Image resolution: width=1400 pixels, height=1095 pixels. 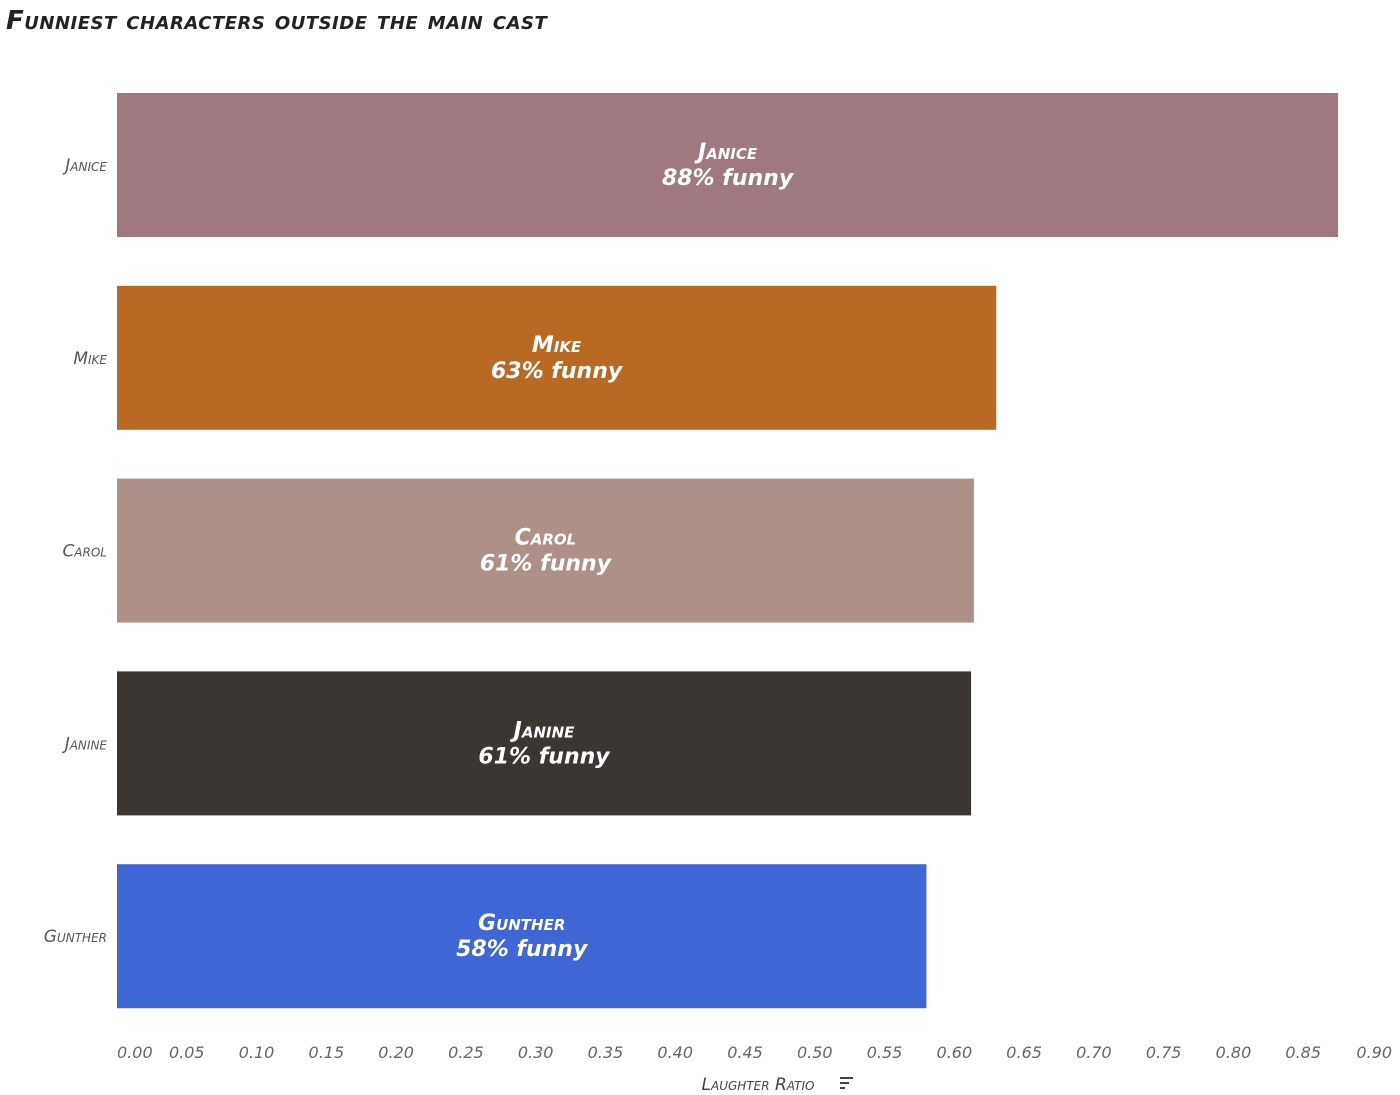 I want to click on bar-label-pct-carol: 61% funny, so click(x=546, y=564).